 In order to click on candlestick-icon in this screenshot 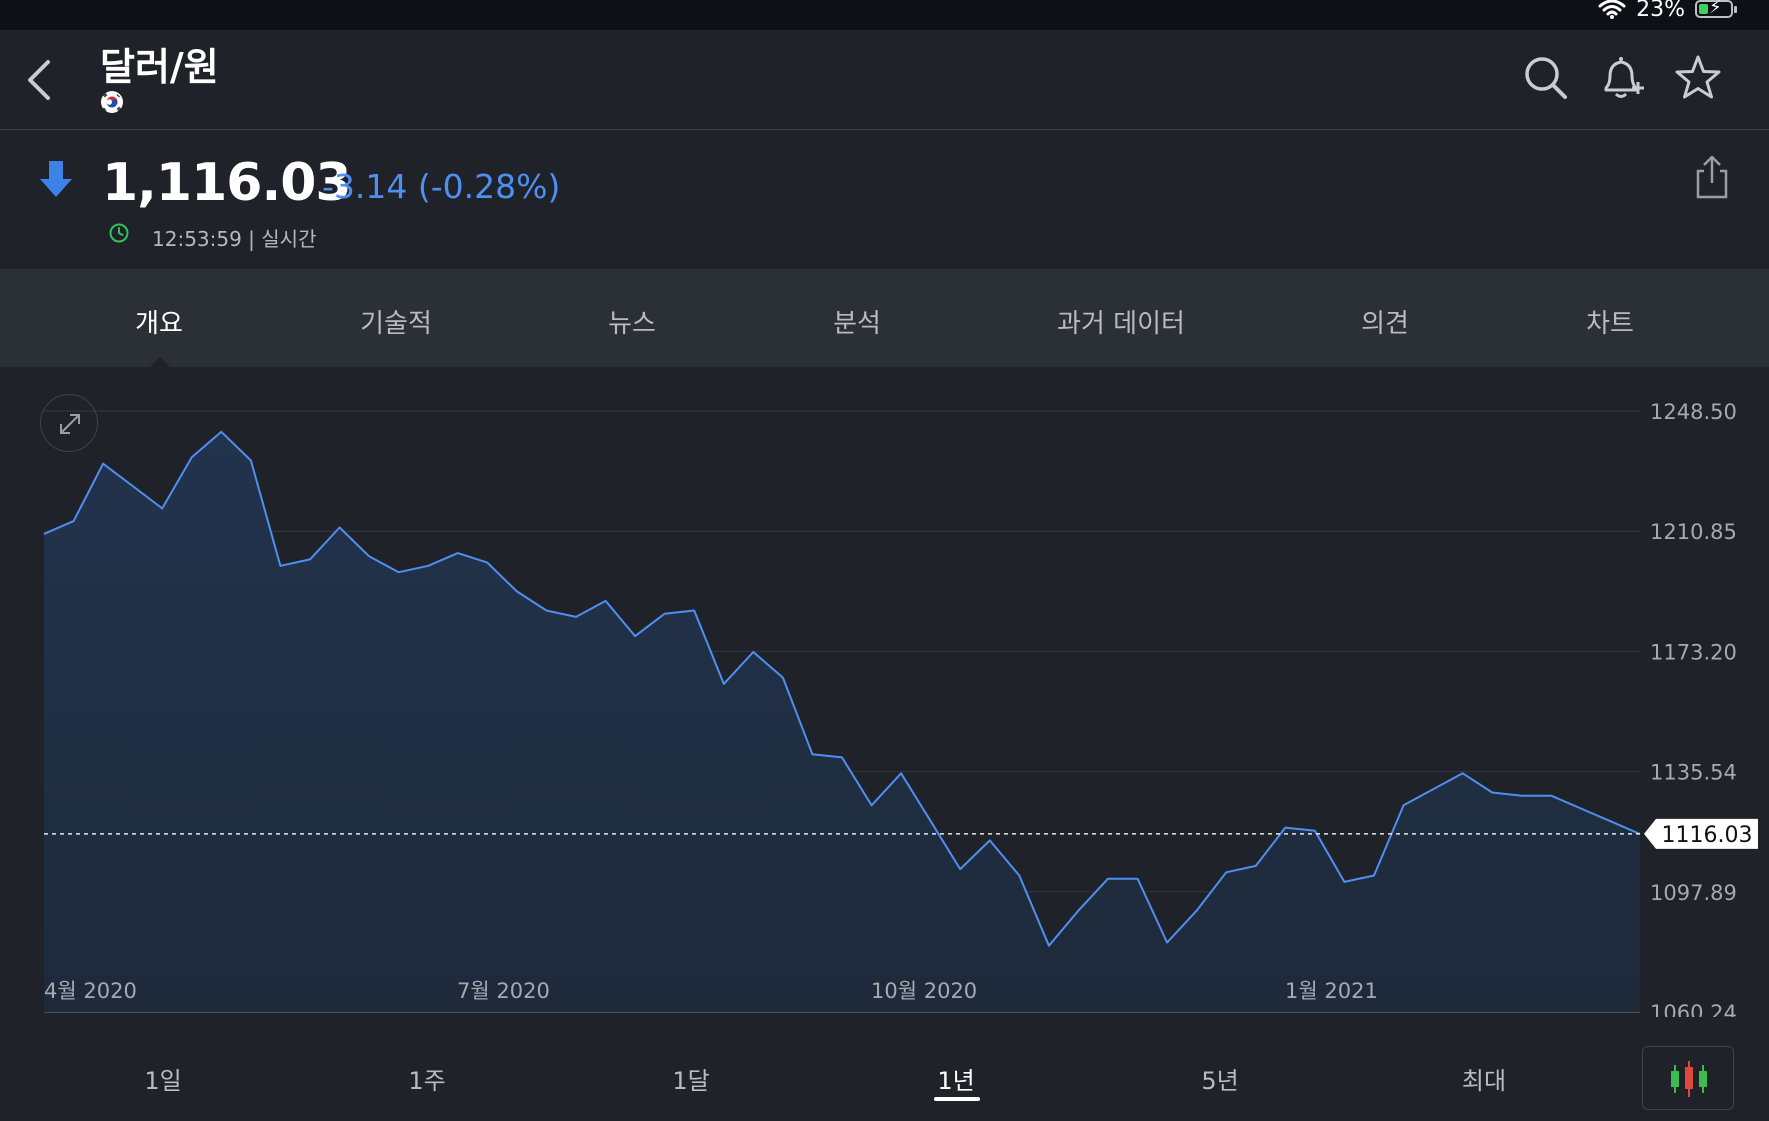, I will do `click(1689, 1079)`.